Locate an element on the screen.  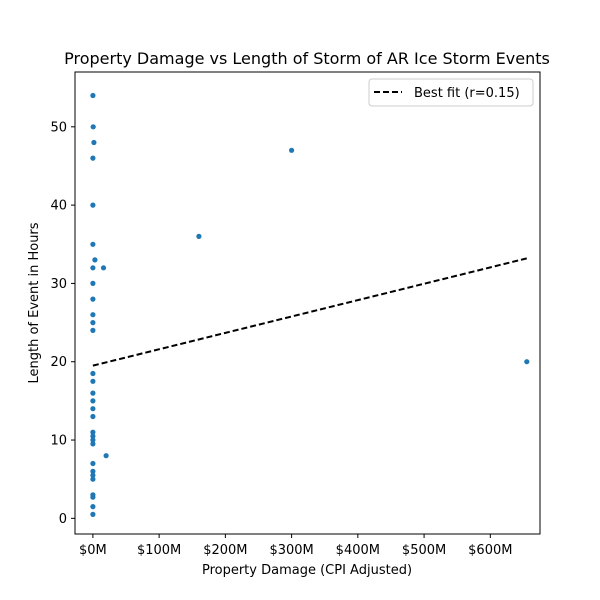
x-tick-label: $300M is located at coordinates (291, 550).